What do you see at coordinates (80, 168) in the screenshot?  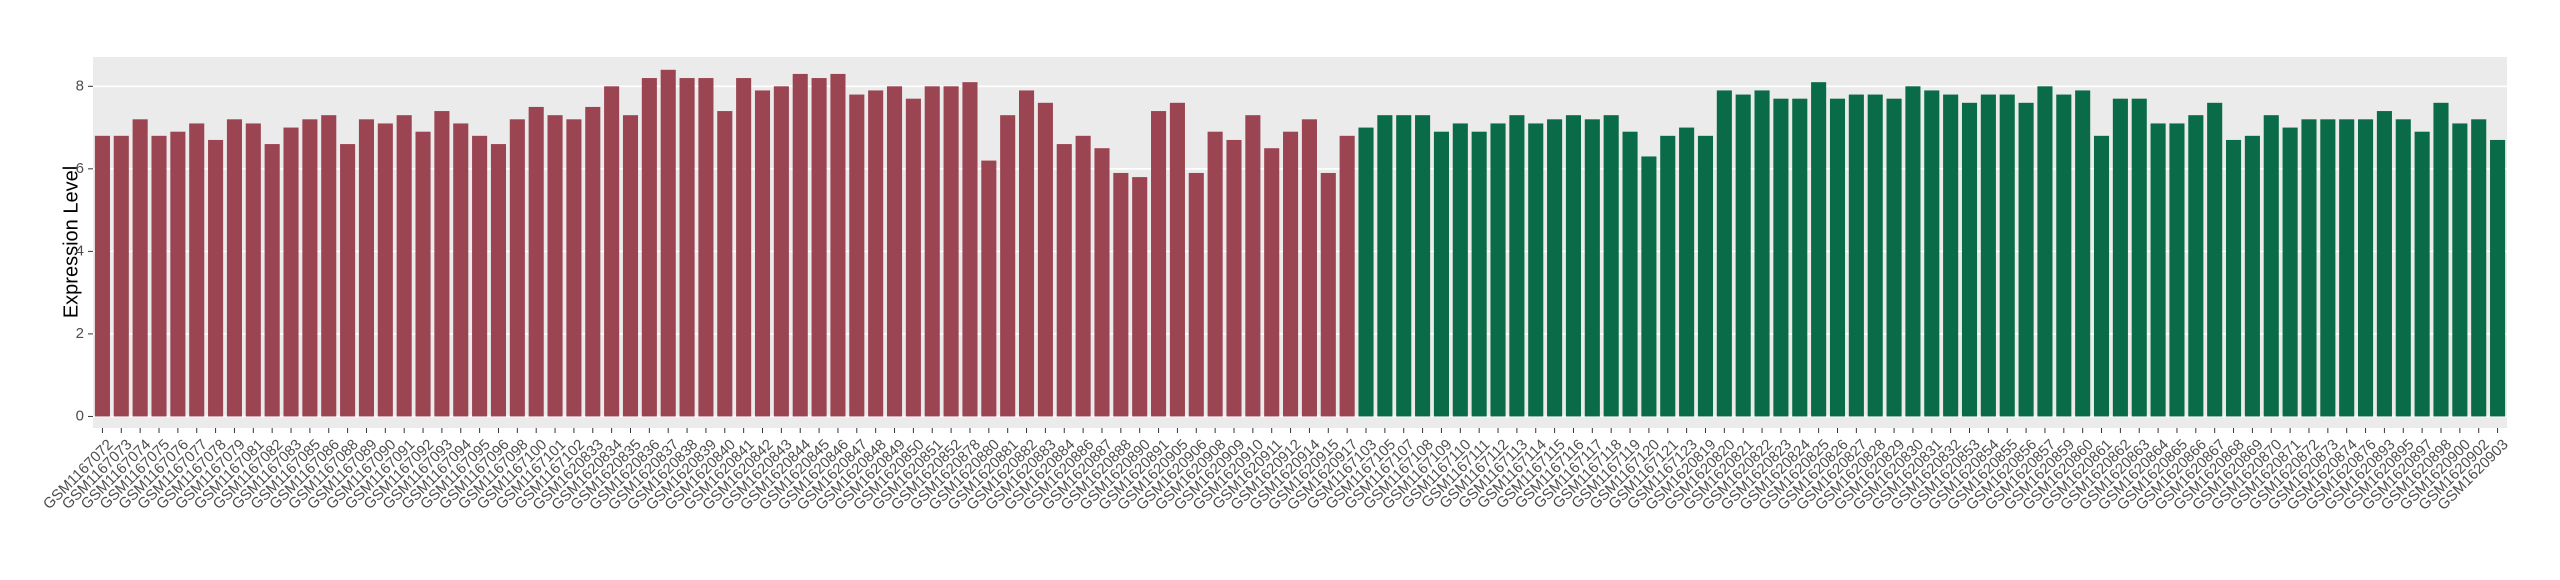 I see `y-tick-label: 6` at bounding box center [80, 168].